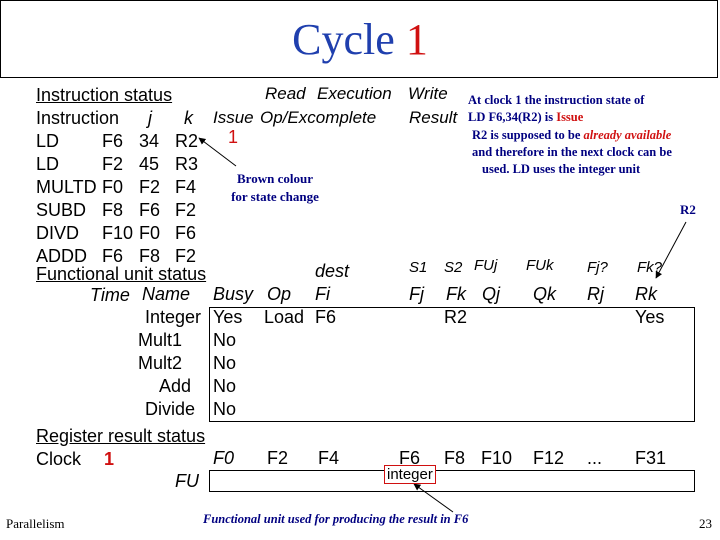 This screenshot has width=720, height=540. What do you see at coordinates (453, 267) in the screenshot?
I see `header-s2: S2` at bounding box center [453, 267].